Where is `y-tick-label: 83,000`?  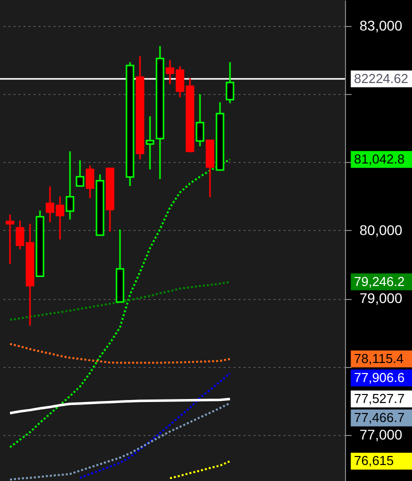
y-tick-label: 83,000 is located at coordinates (381, 26).